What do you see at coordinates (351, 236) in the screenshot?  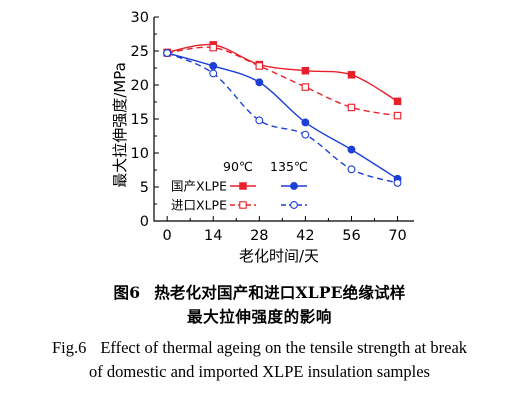 I see `x-tick-label: 56` at bounding box center [351, 236].